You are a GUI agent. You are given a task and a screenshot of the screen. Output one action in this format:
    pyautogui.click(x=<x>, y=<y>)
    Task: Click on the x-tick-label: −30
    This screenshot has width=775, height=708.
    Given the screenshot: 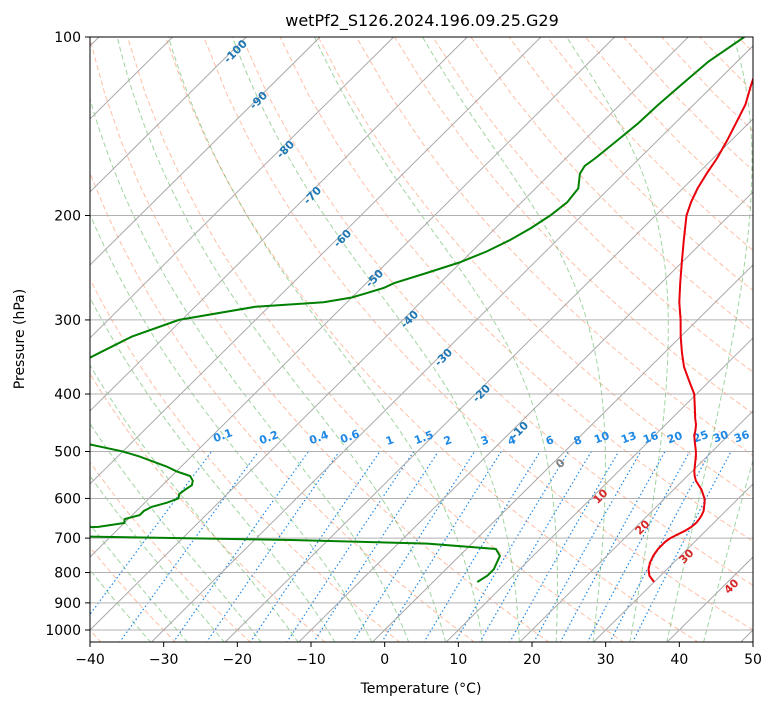 What is the action you would take?
    pyautogui.click(x=164, y=660)
    